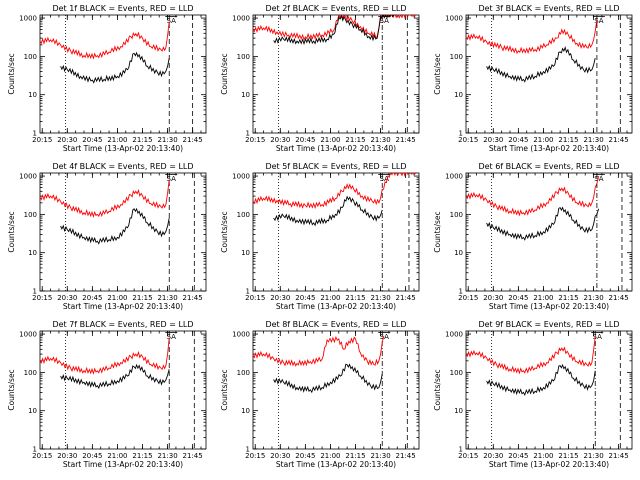 This screenshot has height=480, width=640. What do you see at coordinates (122, 8) in the screenshot?
I see `panel-title: Det 1f BLACK = Events, RED = LLD` at bounding box center [122, 8].